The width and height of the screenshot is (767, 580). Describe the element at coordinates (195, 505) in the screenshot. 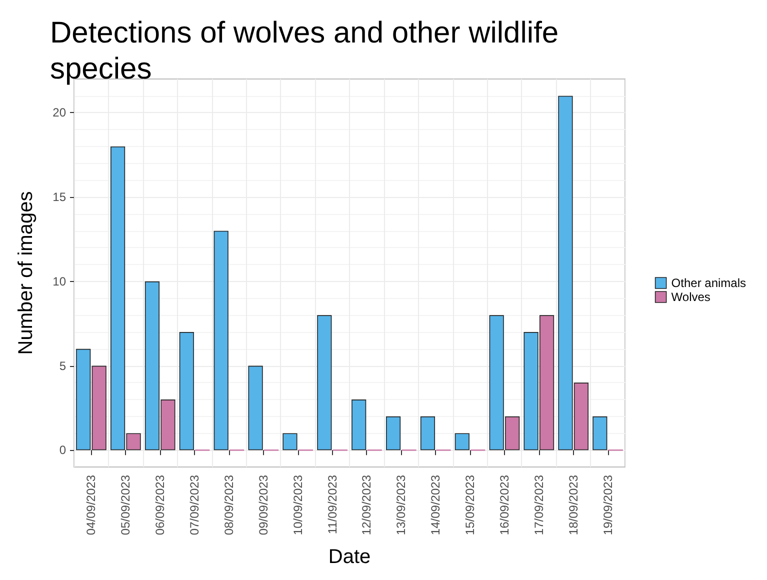

I see `x-tick-label: 07/09/2023` at that location.